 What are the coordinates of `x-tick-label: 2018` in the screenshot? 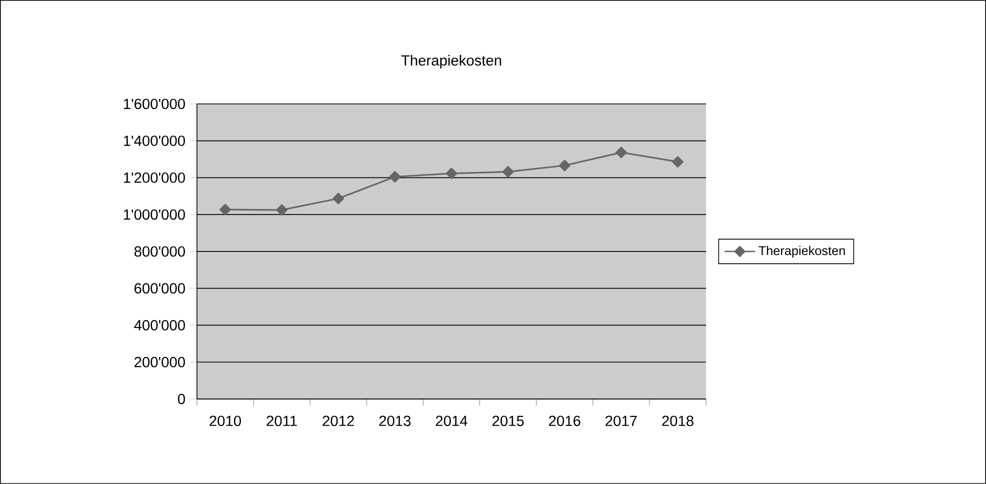 It's located at (678, 421).